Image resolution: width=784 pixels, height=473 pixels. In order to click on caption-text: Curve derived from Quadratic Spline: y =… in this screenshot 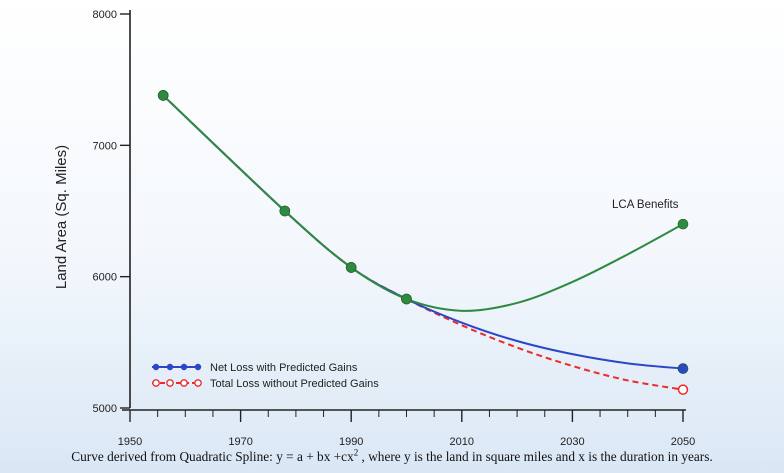, I will do `click(212, 456)`.